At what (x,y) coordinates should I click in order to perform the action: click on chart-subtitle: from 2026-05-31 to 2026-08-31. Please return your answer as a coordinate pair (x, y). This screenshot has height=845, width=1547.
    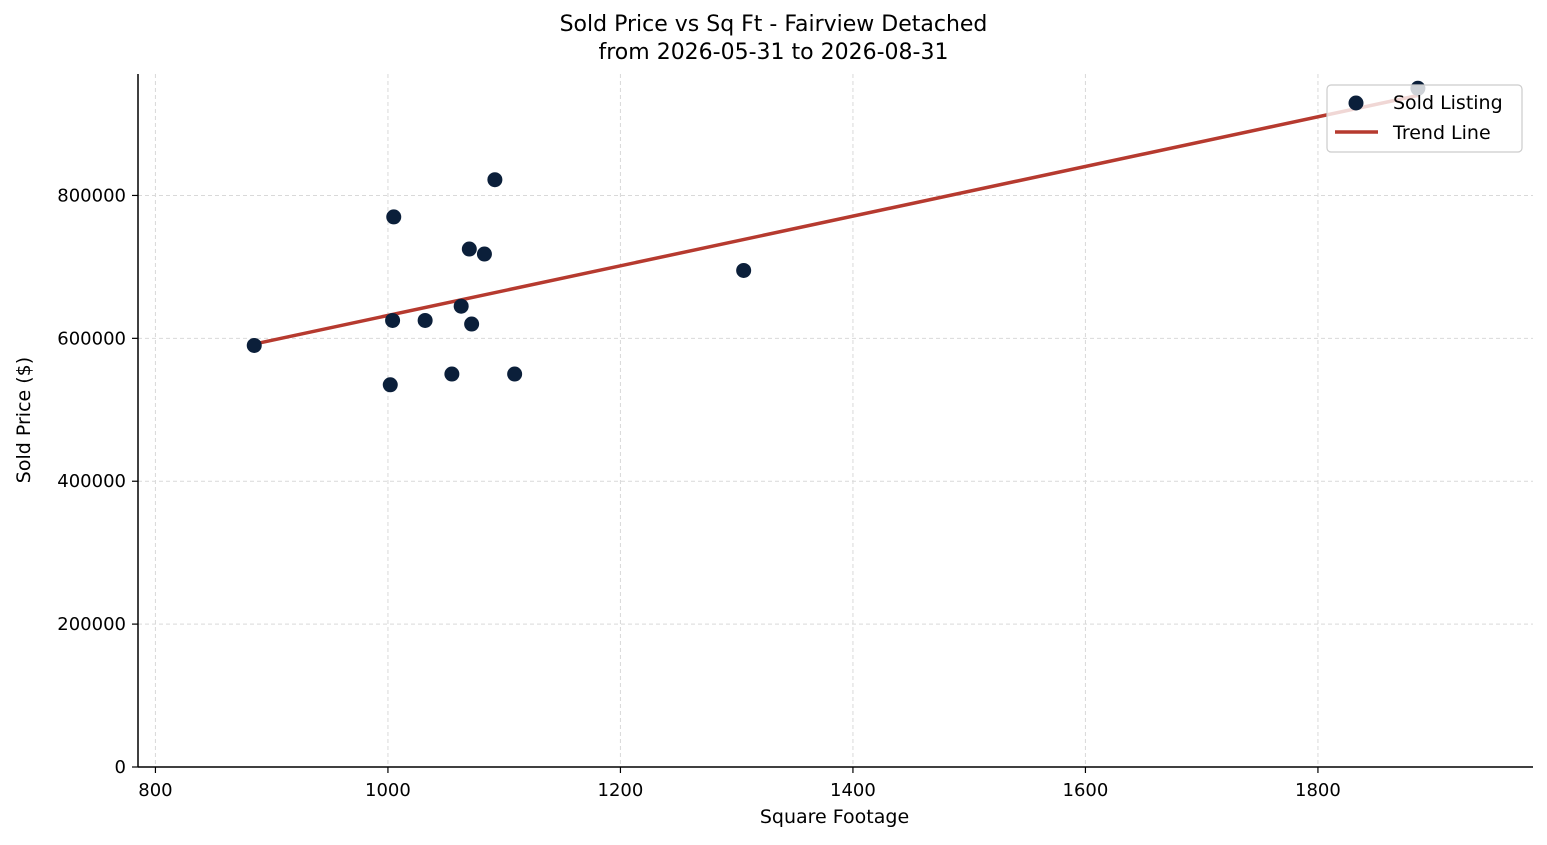
    Looking at the image, I should click on (773, 52).